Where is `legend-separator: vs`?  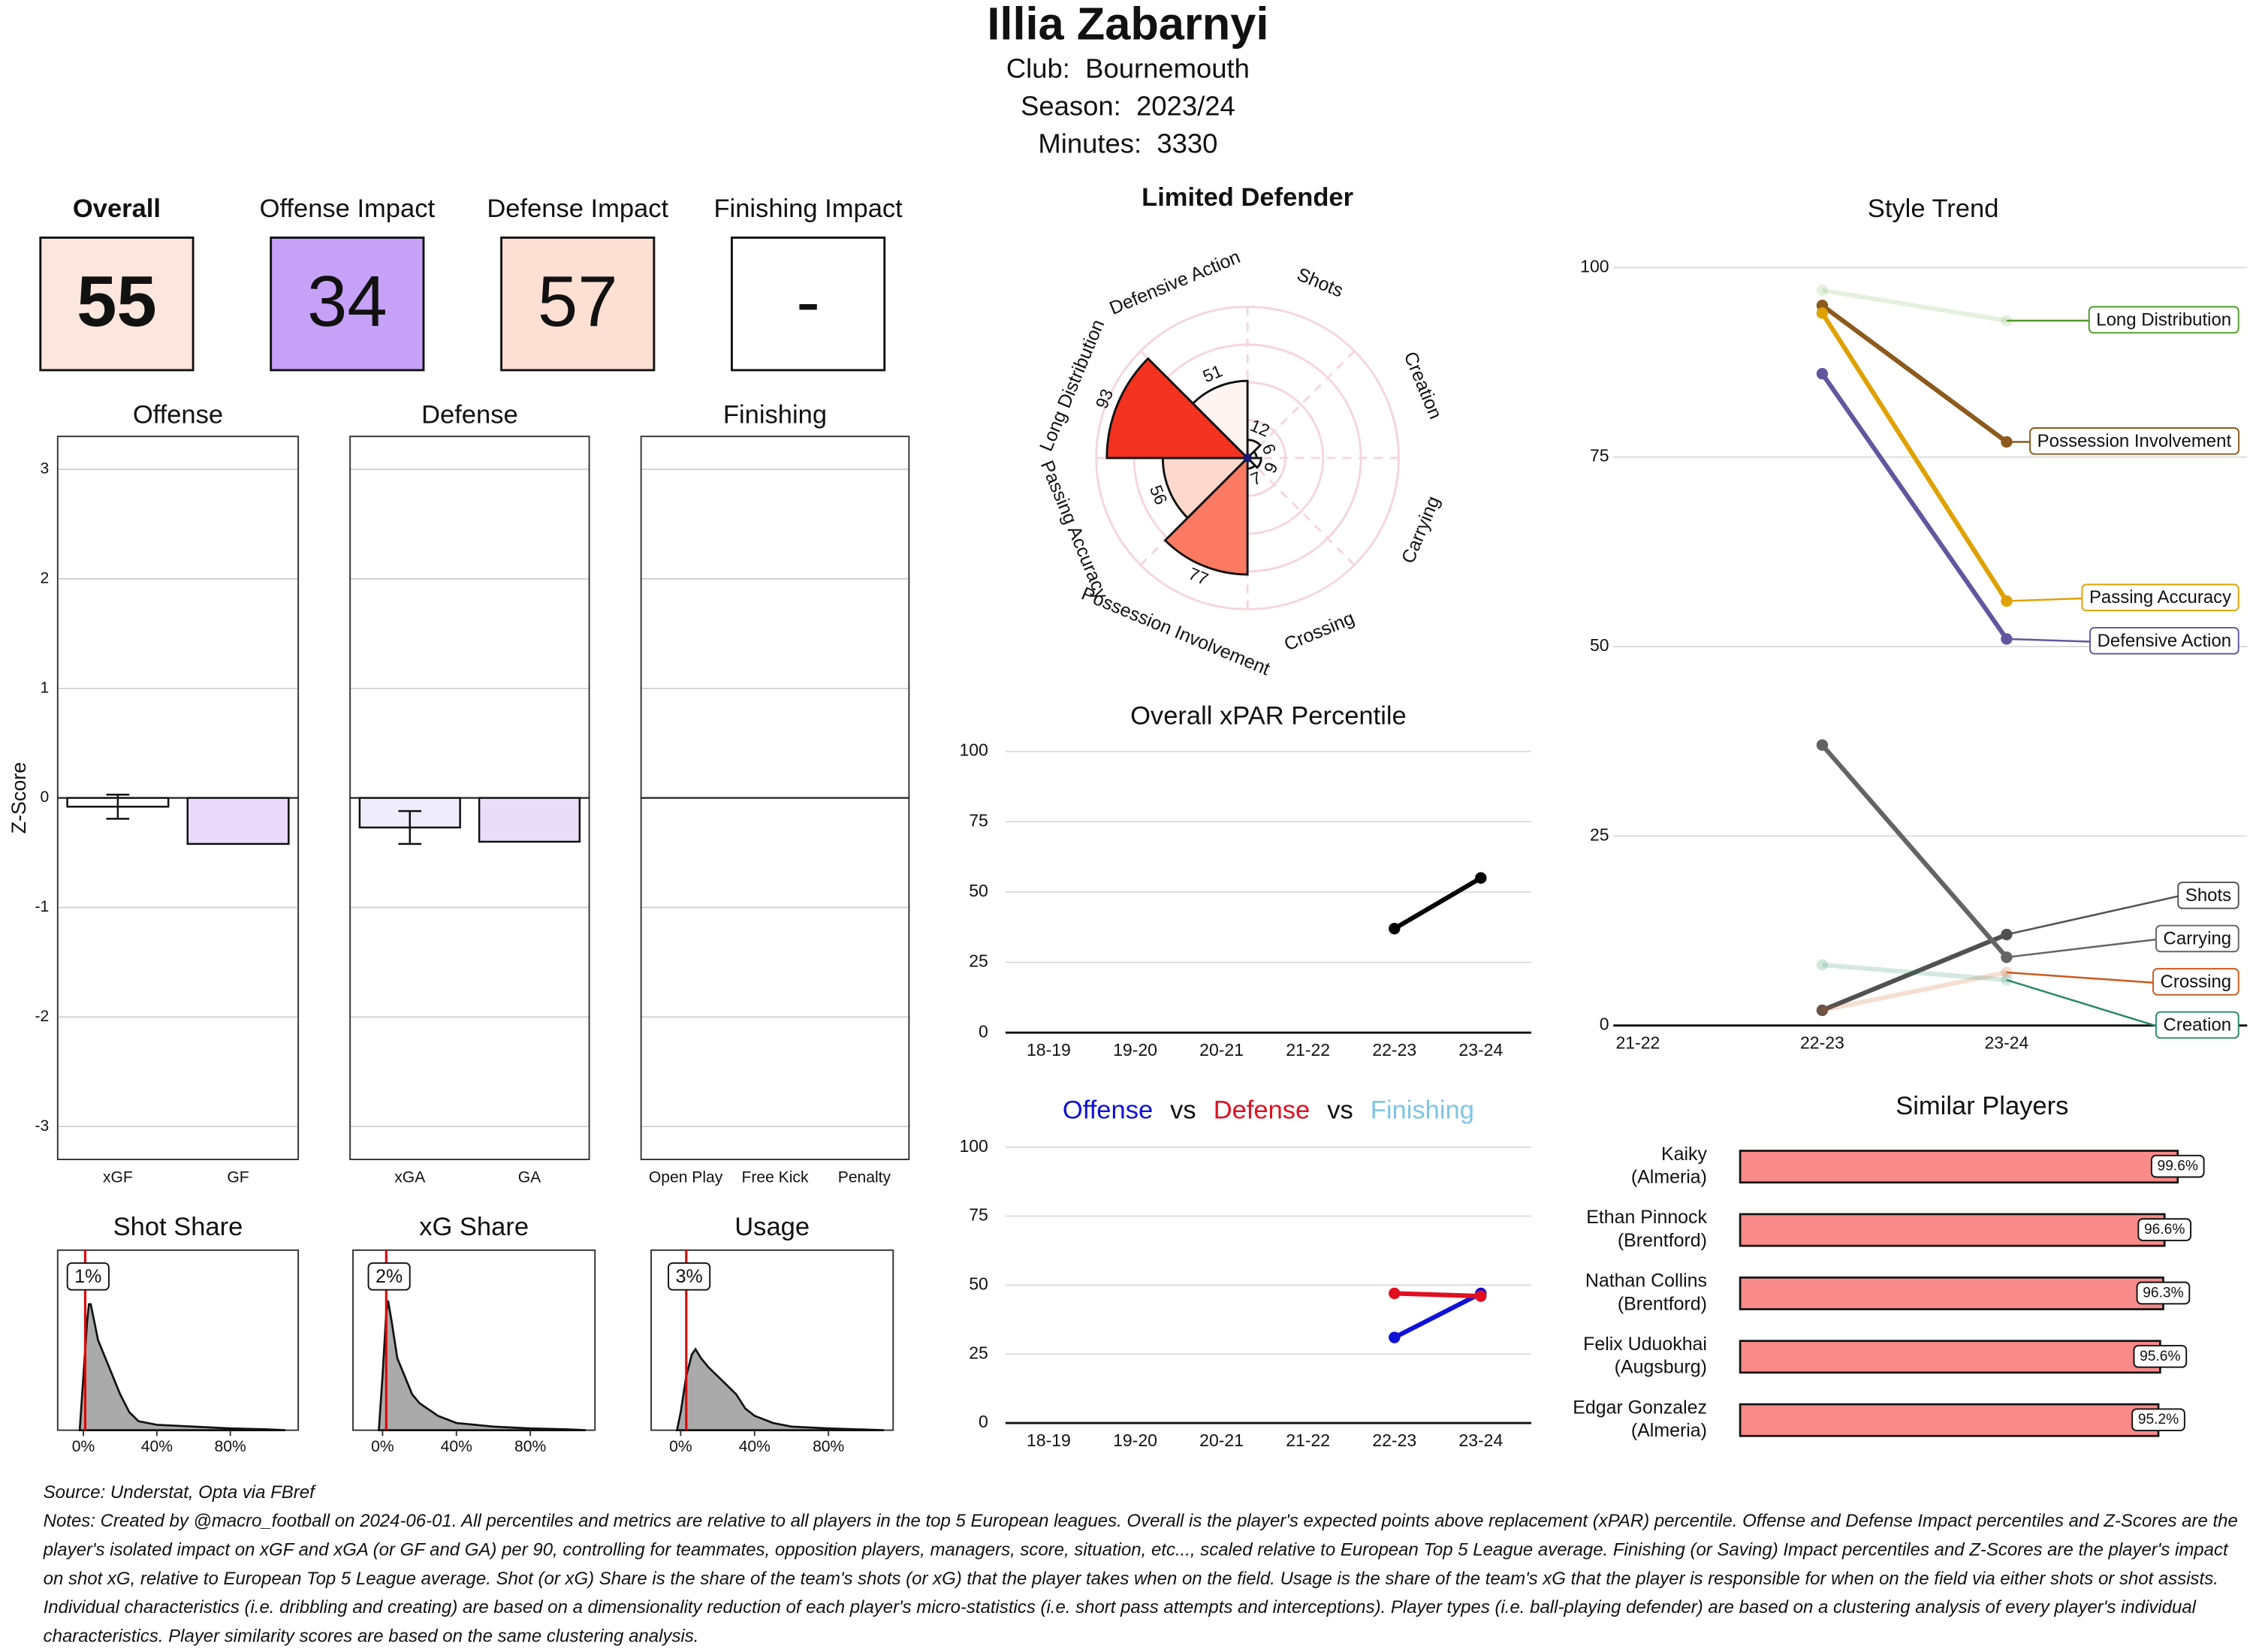
legend-separator: vs is located at coordinates (1340, 1110).